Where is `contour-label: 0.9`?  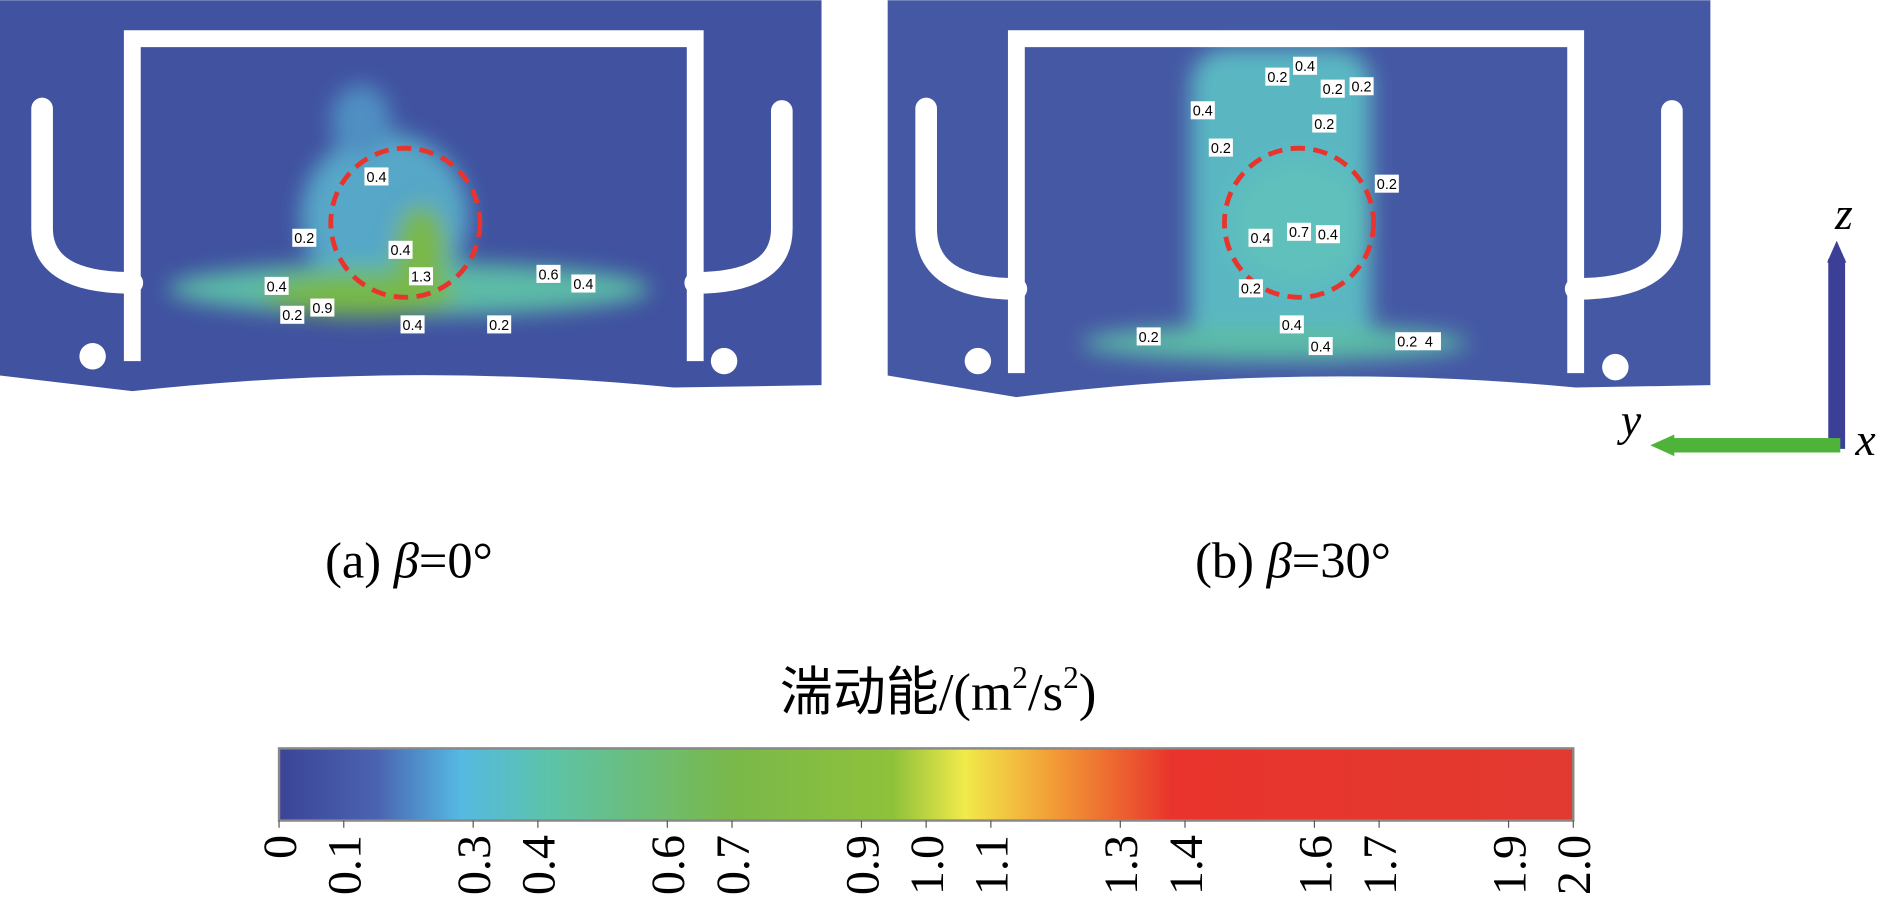
contour-label: 0.9 is located at coordinates (322, 309).